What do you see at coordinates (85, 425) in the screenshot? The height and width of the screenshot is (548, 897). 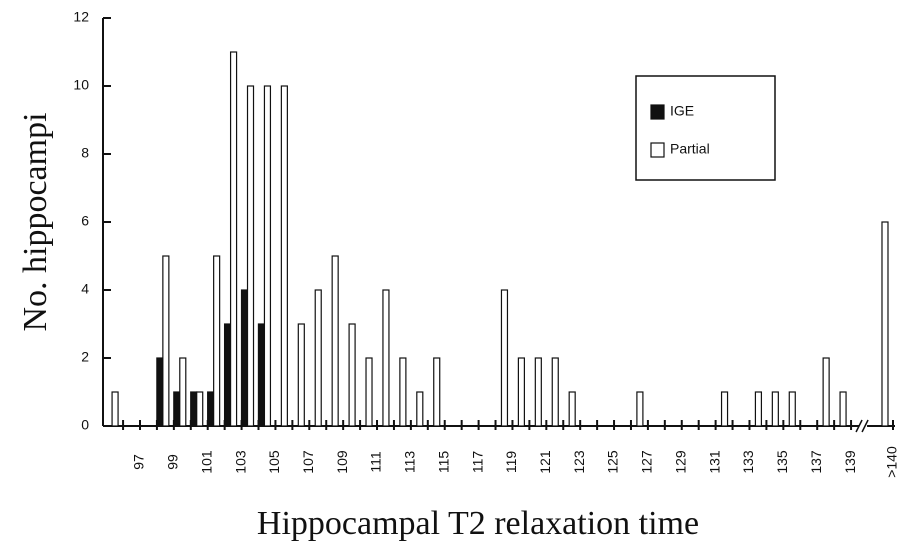 I see `y-tick-label: 0` at bounding box center [85, 425].